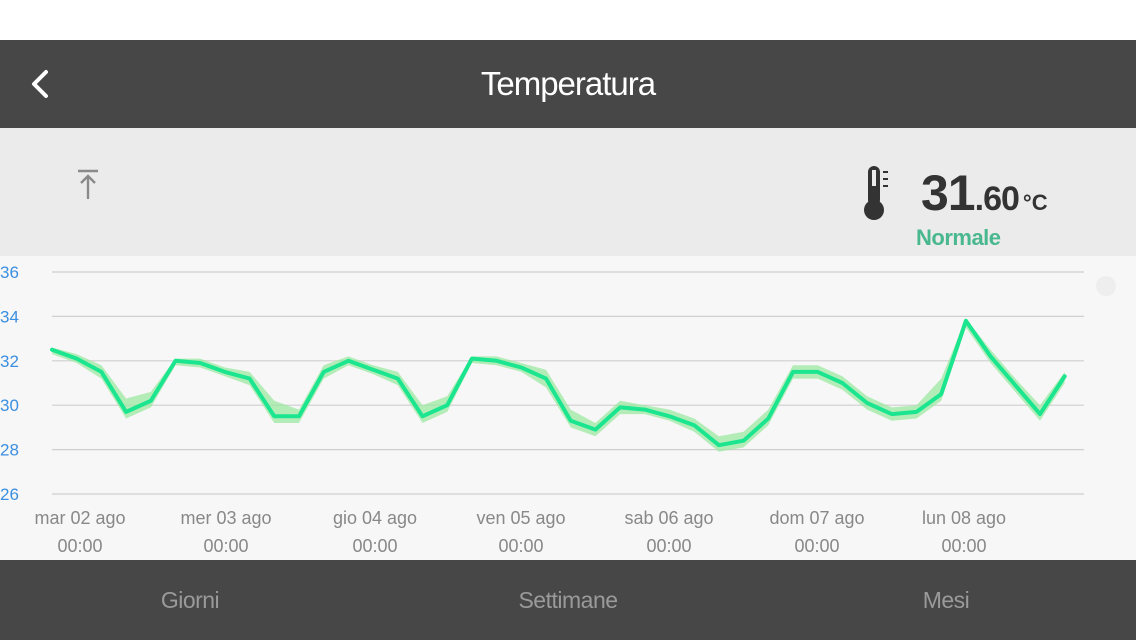 The image size is (1136, 640). Describe the element at coordinates (948, 193) in the screenshot. I see `temperature-integer: 31` at that location.